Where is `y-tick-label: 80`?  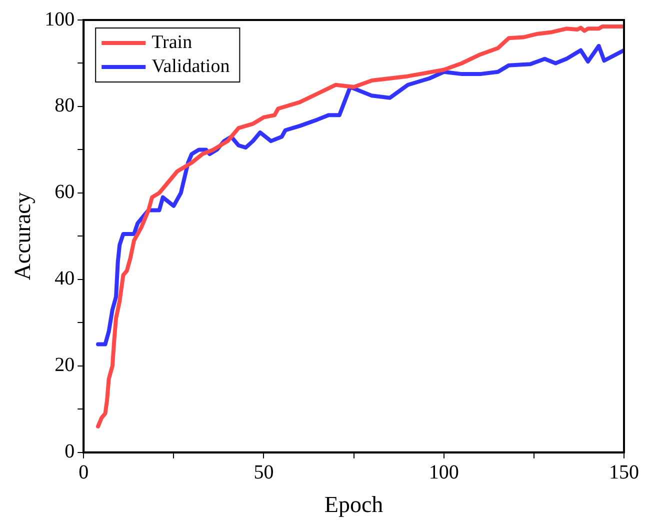
y-tick-label: 80 is located at coordinates (64, 105).